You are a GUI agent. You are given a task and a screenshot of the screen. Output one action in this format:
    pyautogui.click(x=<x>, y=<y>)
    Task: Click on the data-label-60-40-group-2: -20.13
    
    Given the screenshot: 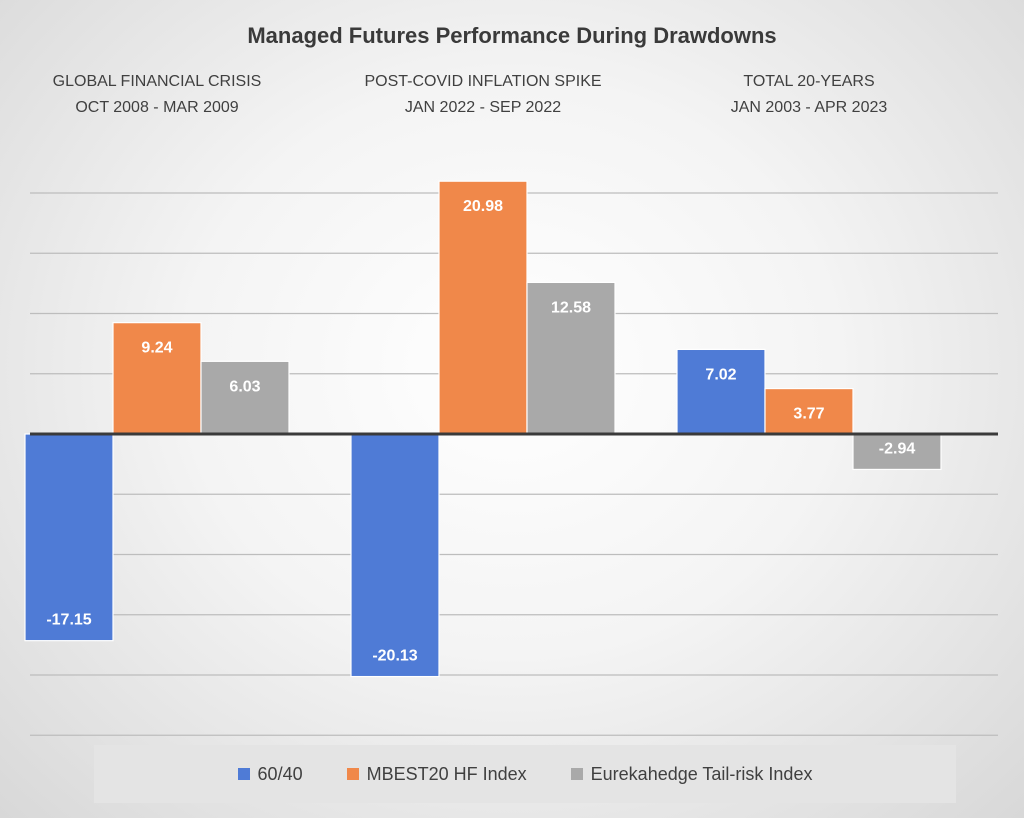 What is the action you would take?
    pyautogui.click(x=394, y=656)
    